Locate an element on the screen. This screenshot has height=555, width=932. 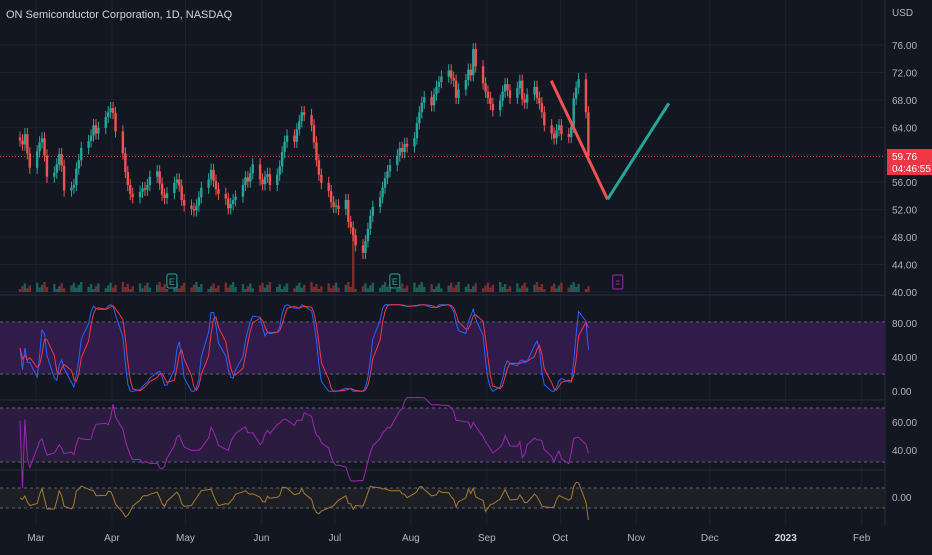
price-axis-label: 68.00 is located at coordinates (904, 101).